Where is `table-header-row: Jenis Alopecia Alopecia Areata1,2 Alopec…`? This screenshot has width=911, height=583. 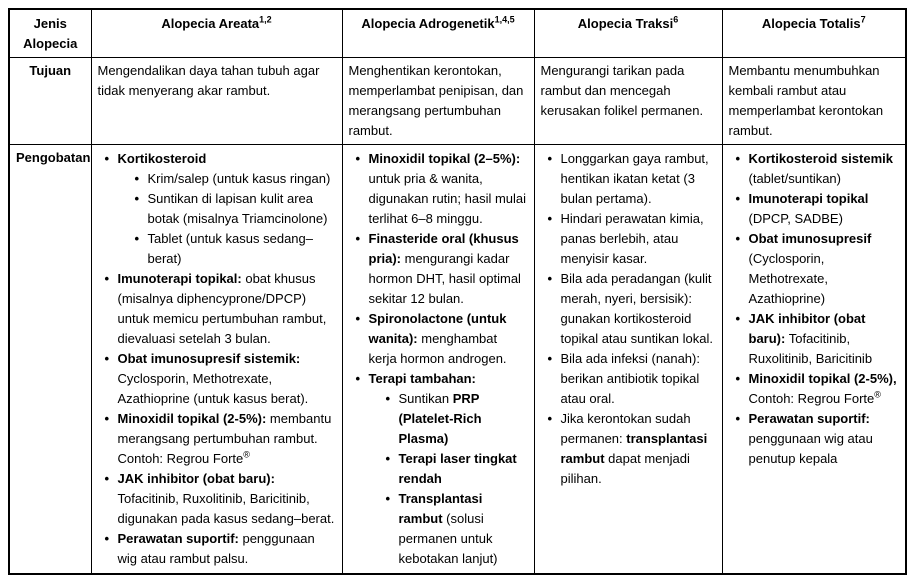
table-header-row: Jenis Alopecia Alopecia Areata1,2 Alopec… is located at coordinates (457, 33).